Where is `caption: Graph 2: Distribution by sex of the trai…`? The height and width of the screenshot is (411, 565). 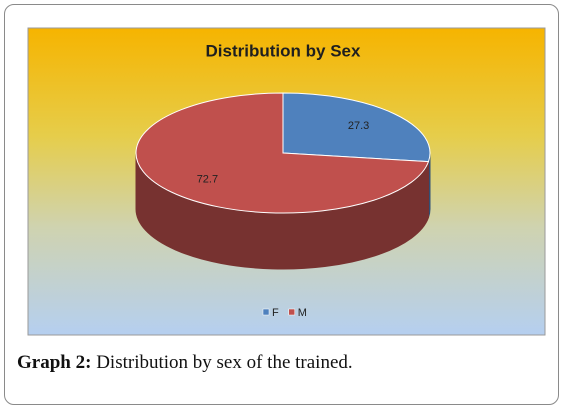
caption: Graph 2: Distribution by sex of the trai… is located at coordinates (185, 363).